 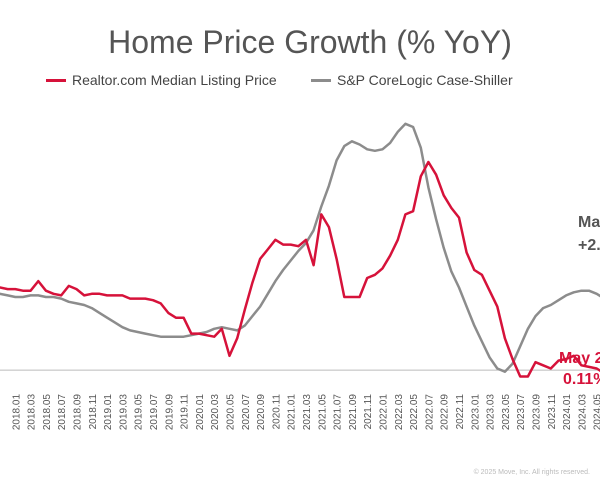 What do you see at coordinates (307, 412) in the screenshot?
I see `x-tick-label: 2021.03` at bounding box center [307, 412].